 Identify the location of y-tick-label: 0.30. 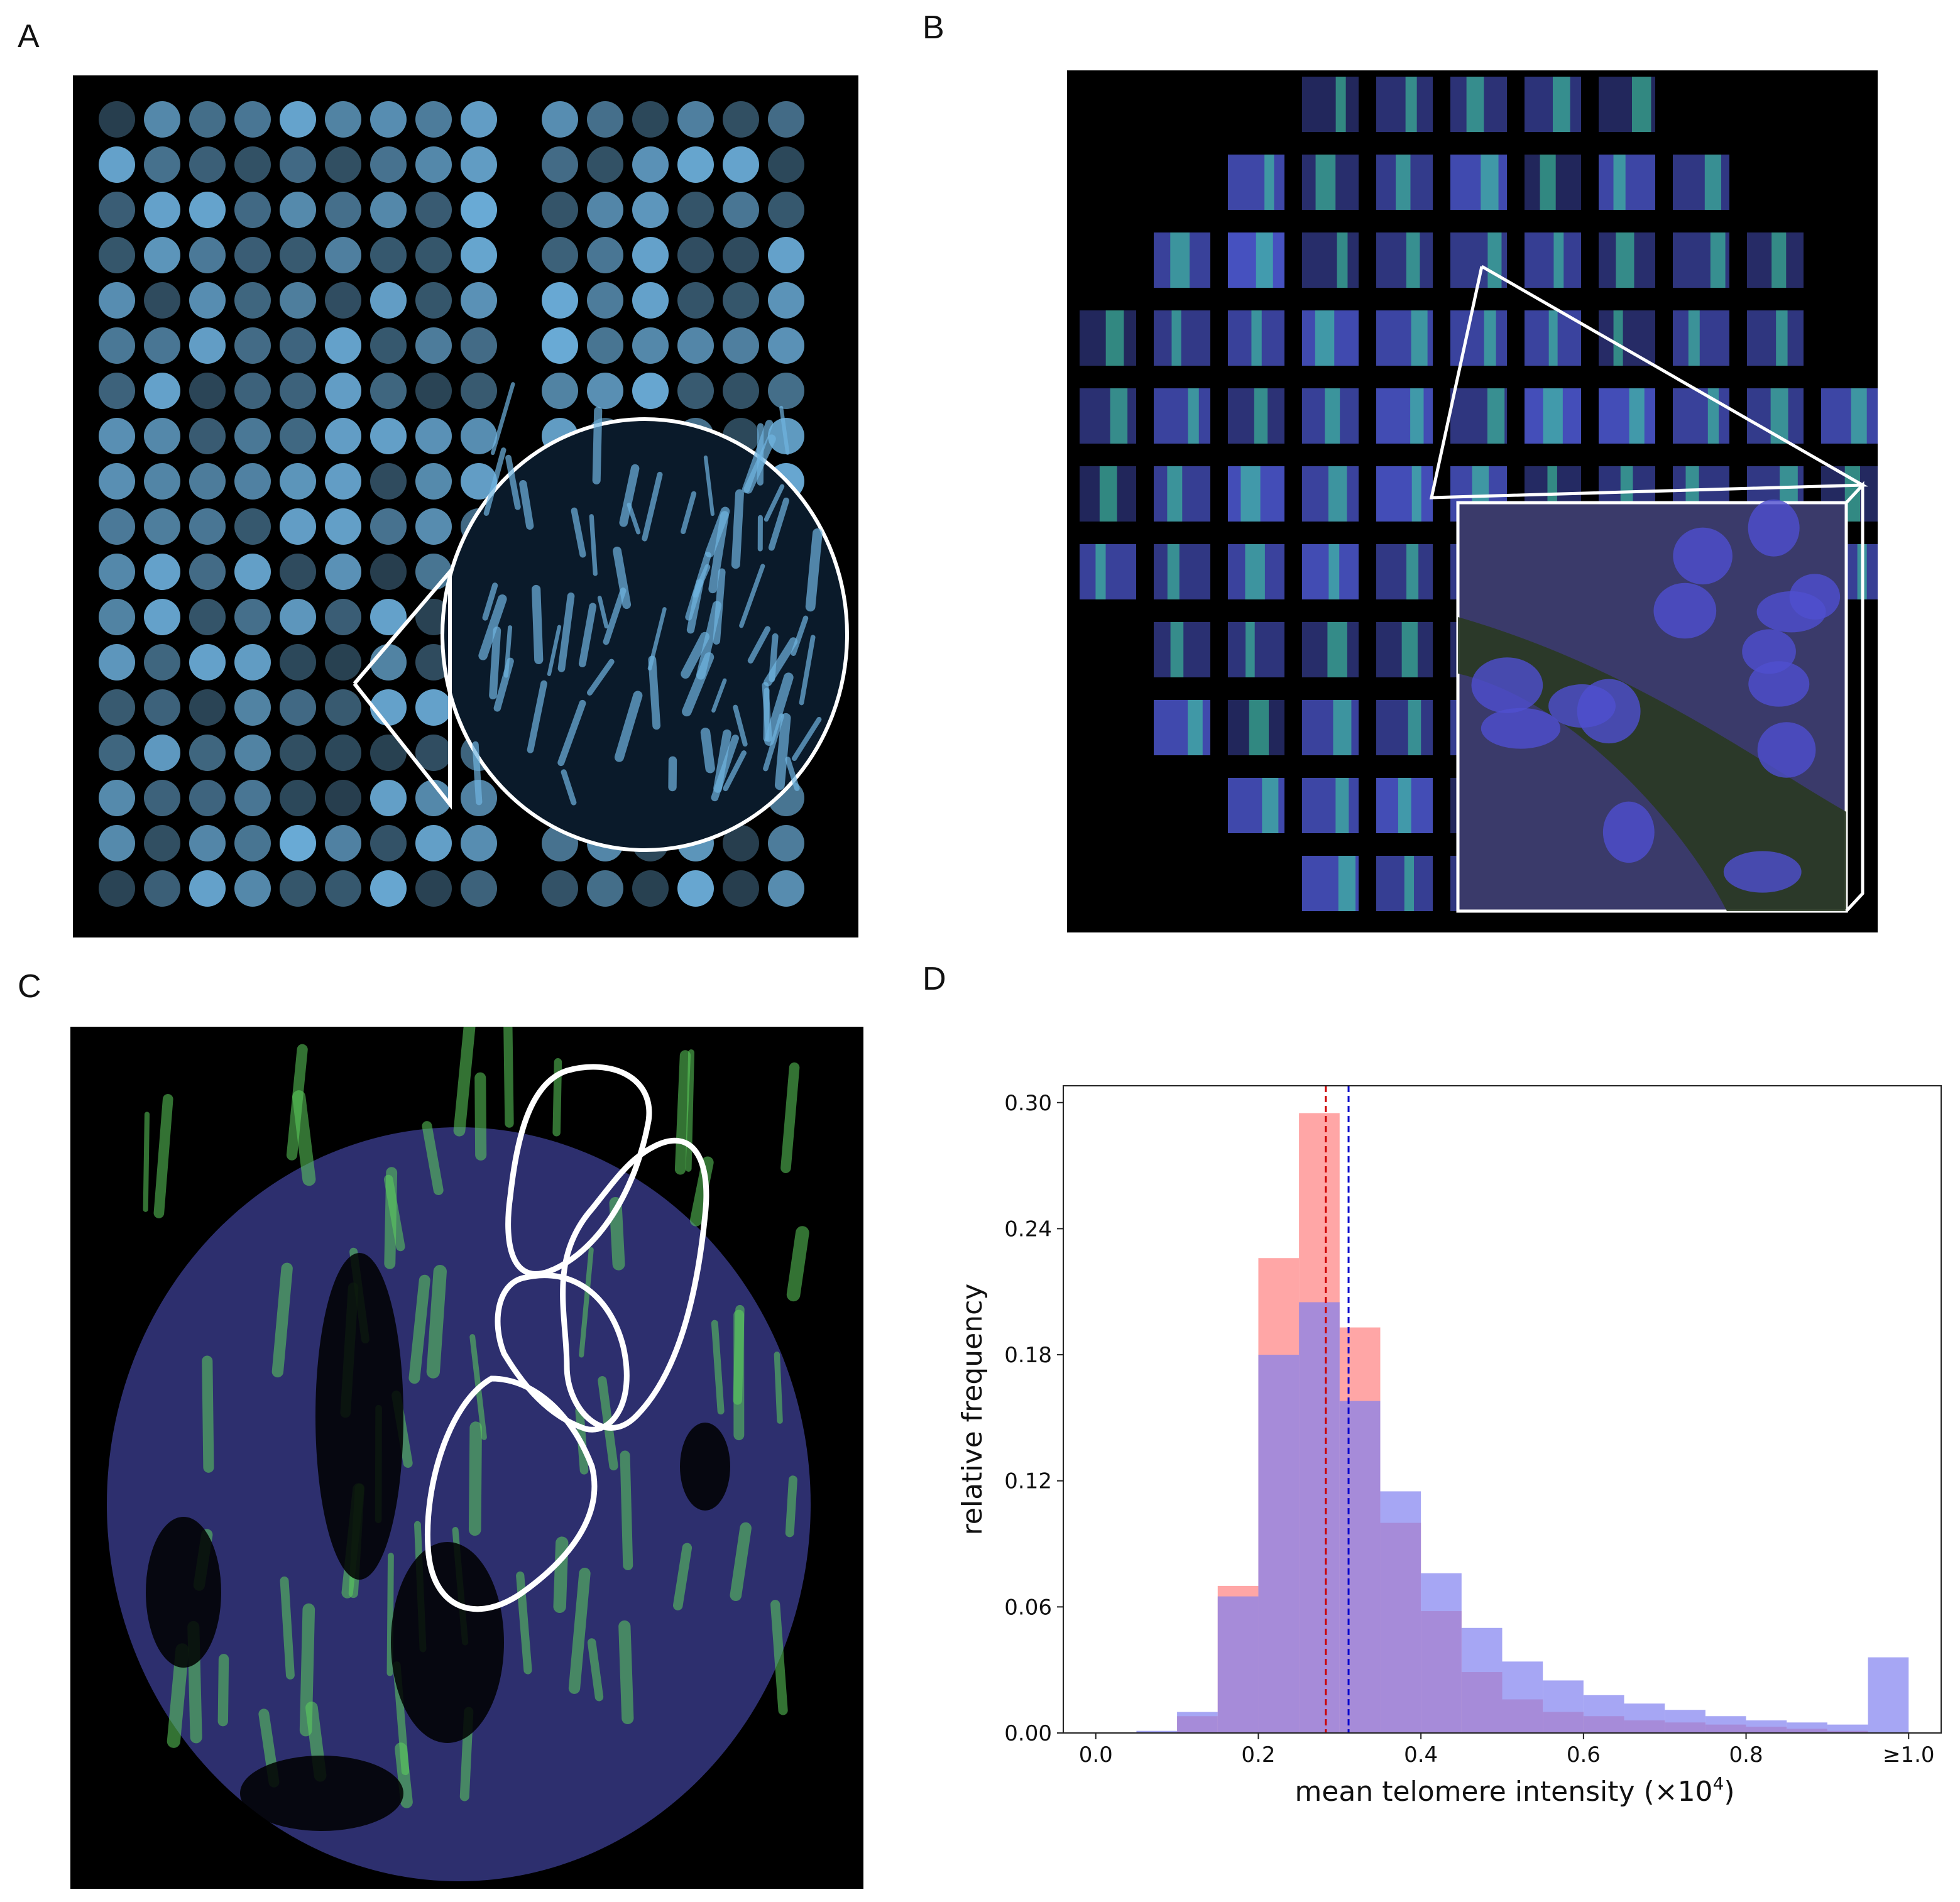
(1028, 1103).